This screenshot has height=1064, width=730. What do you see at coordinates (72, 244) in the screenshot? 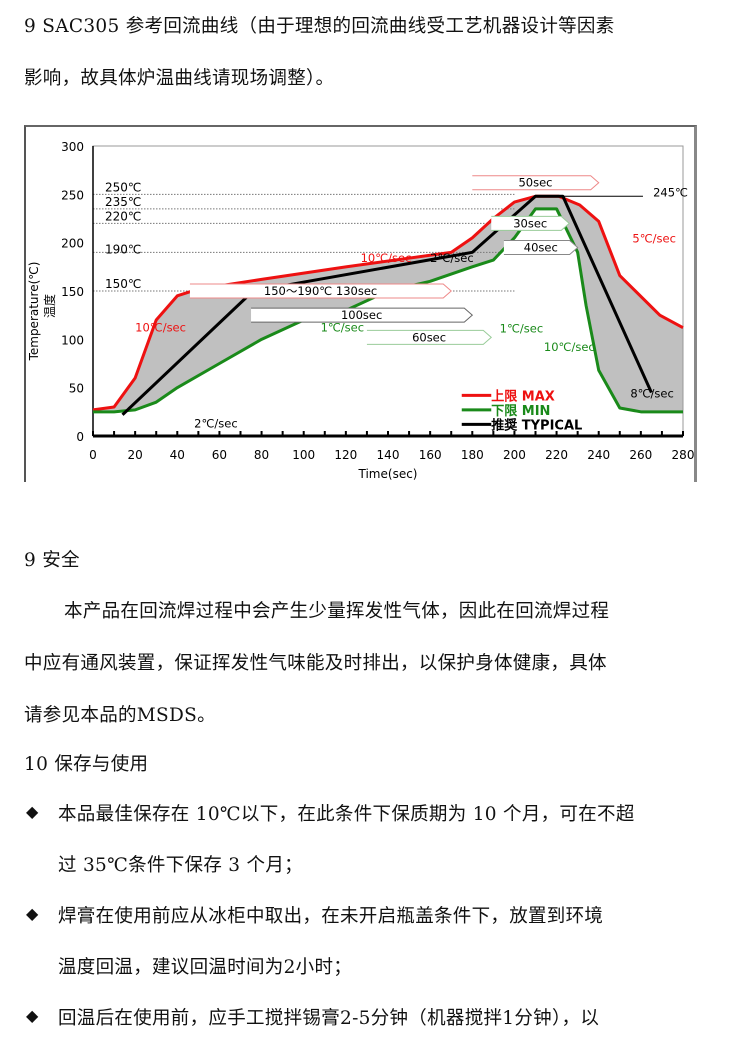
I see `y-tick-label: 200` at bounding box center [72, 244].